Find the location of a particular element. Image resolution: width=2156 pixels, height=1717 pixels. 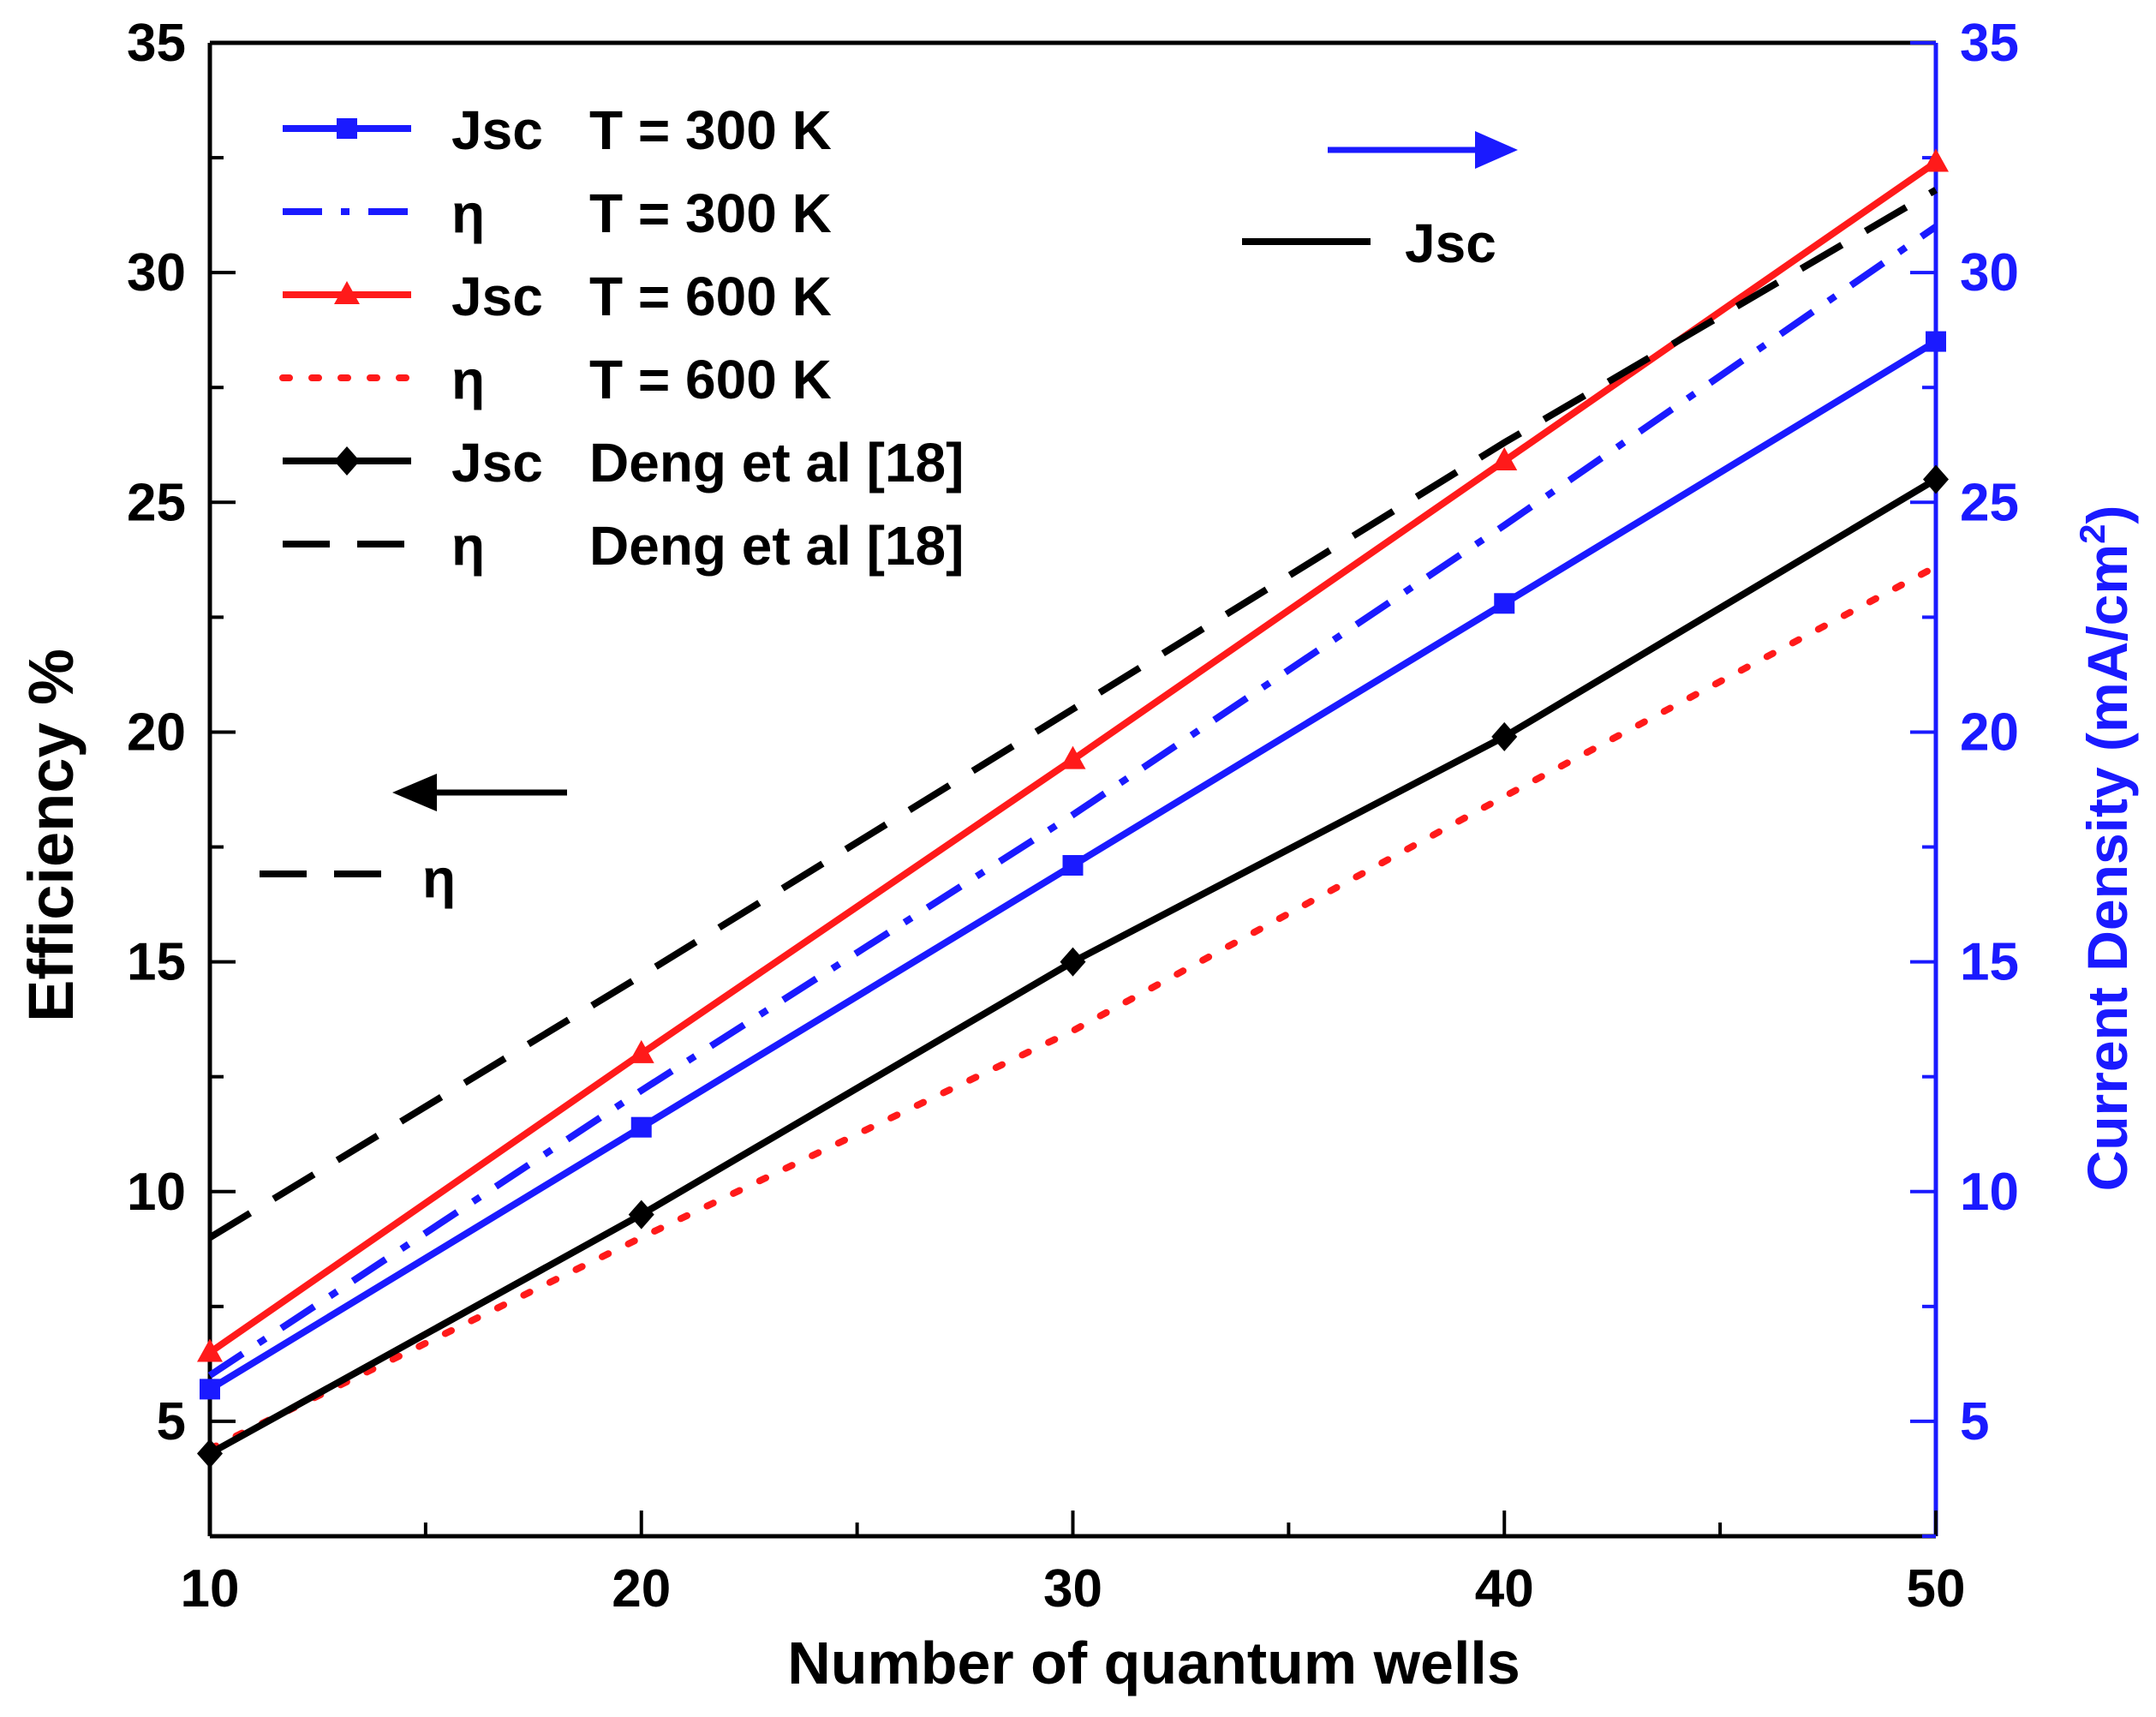

x-tick-label: 50 is located at coordinates (1937, 1589).